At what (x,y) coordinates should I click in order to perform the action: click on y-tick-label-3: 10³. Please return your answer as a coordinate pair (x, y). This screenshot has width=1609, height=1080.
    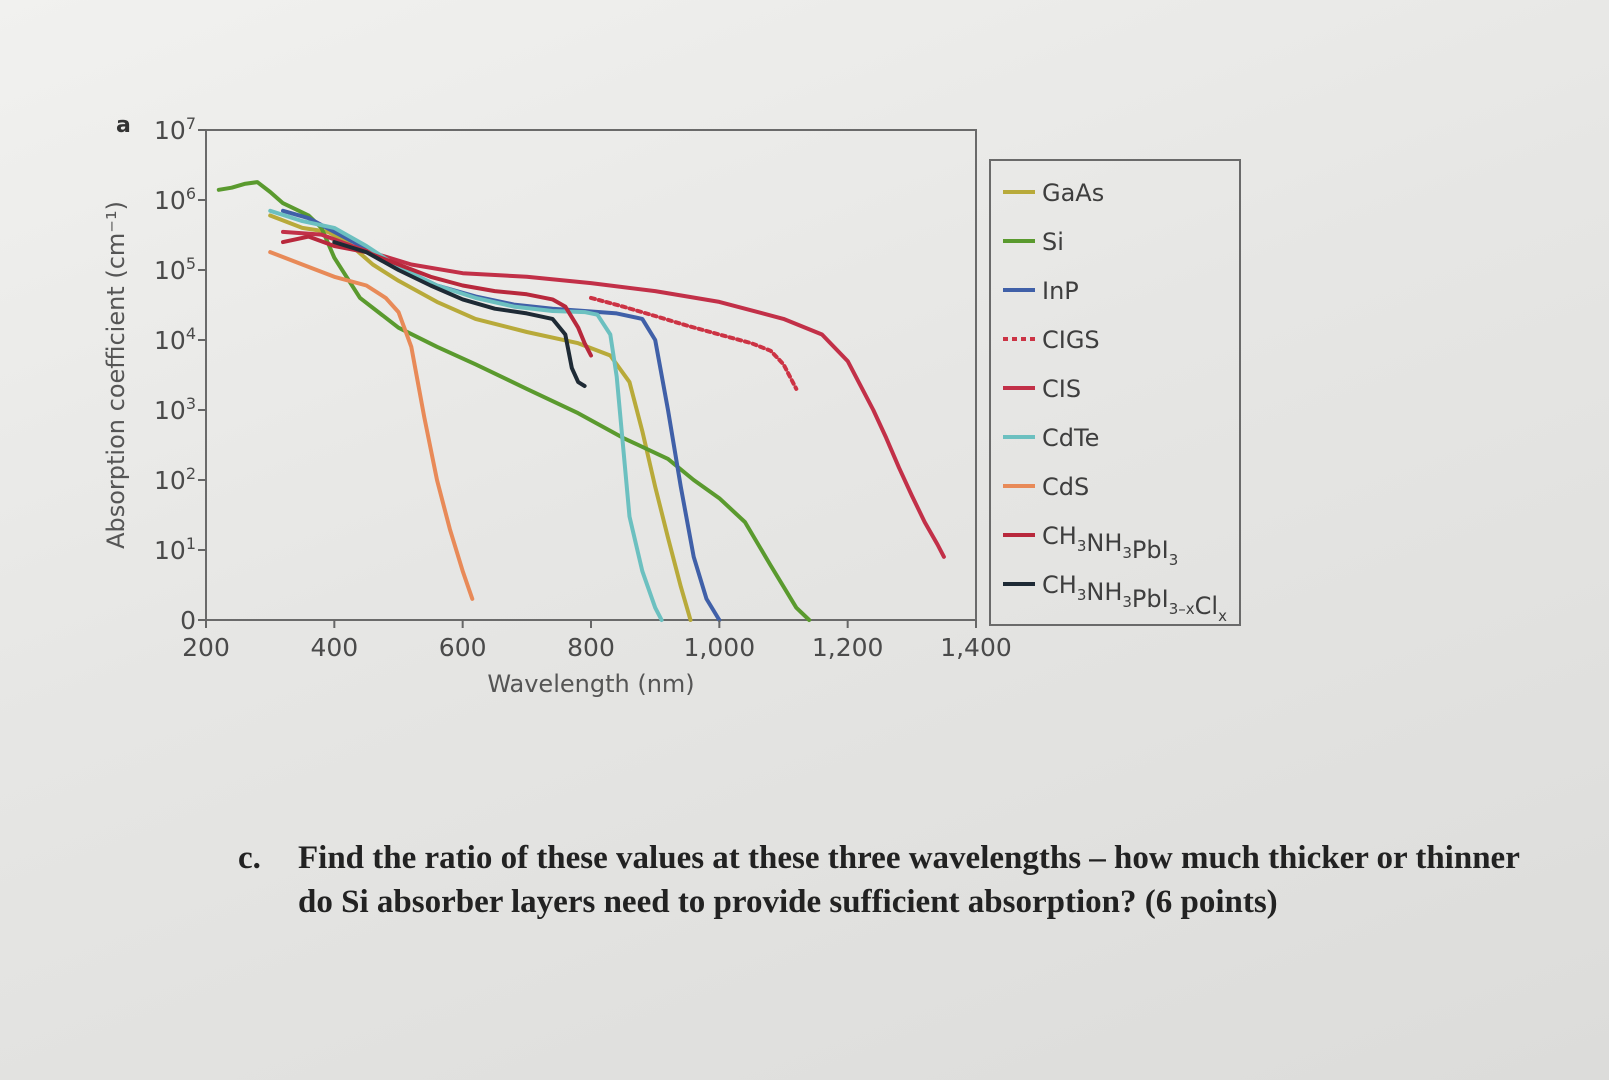
    Looking at the image, I should click on (175, 409).